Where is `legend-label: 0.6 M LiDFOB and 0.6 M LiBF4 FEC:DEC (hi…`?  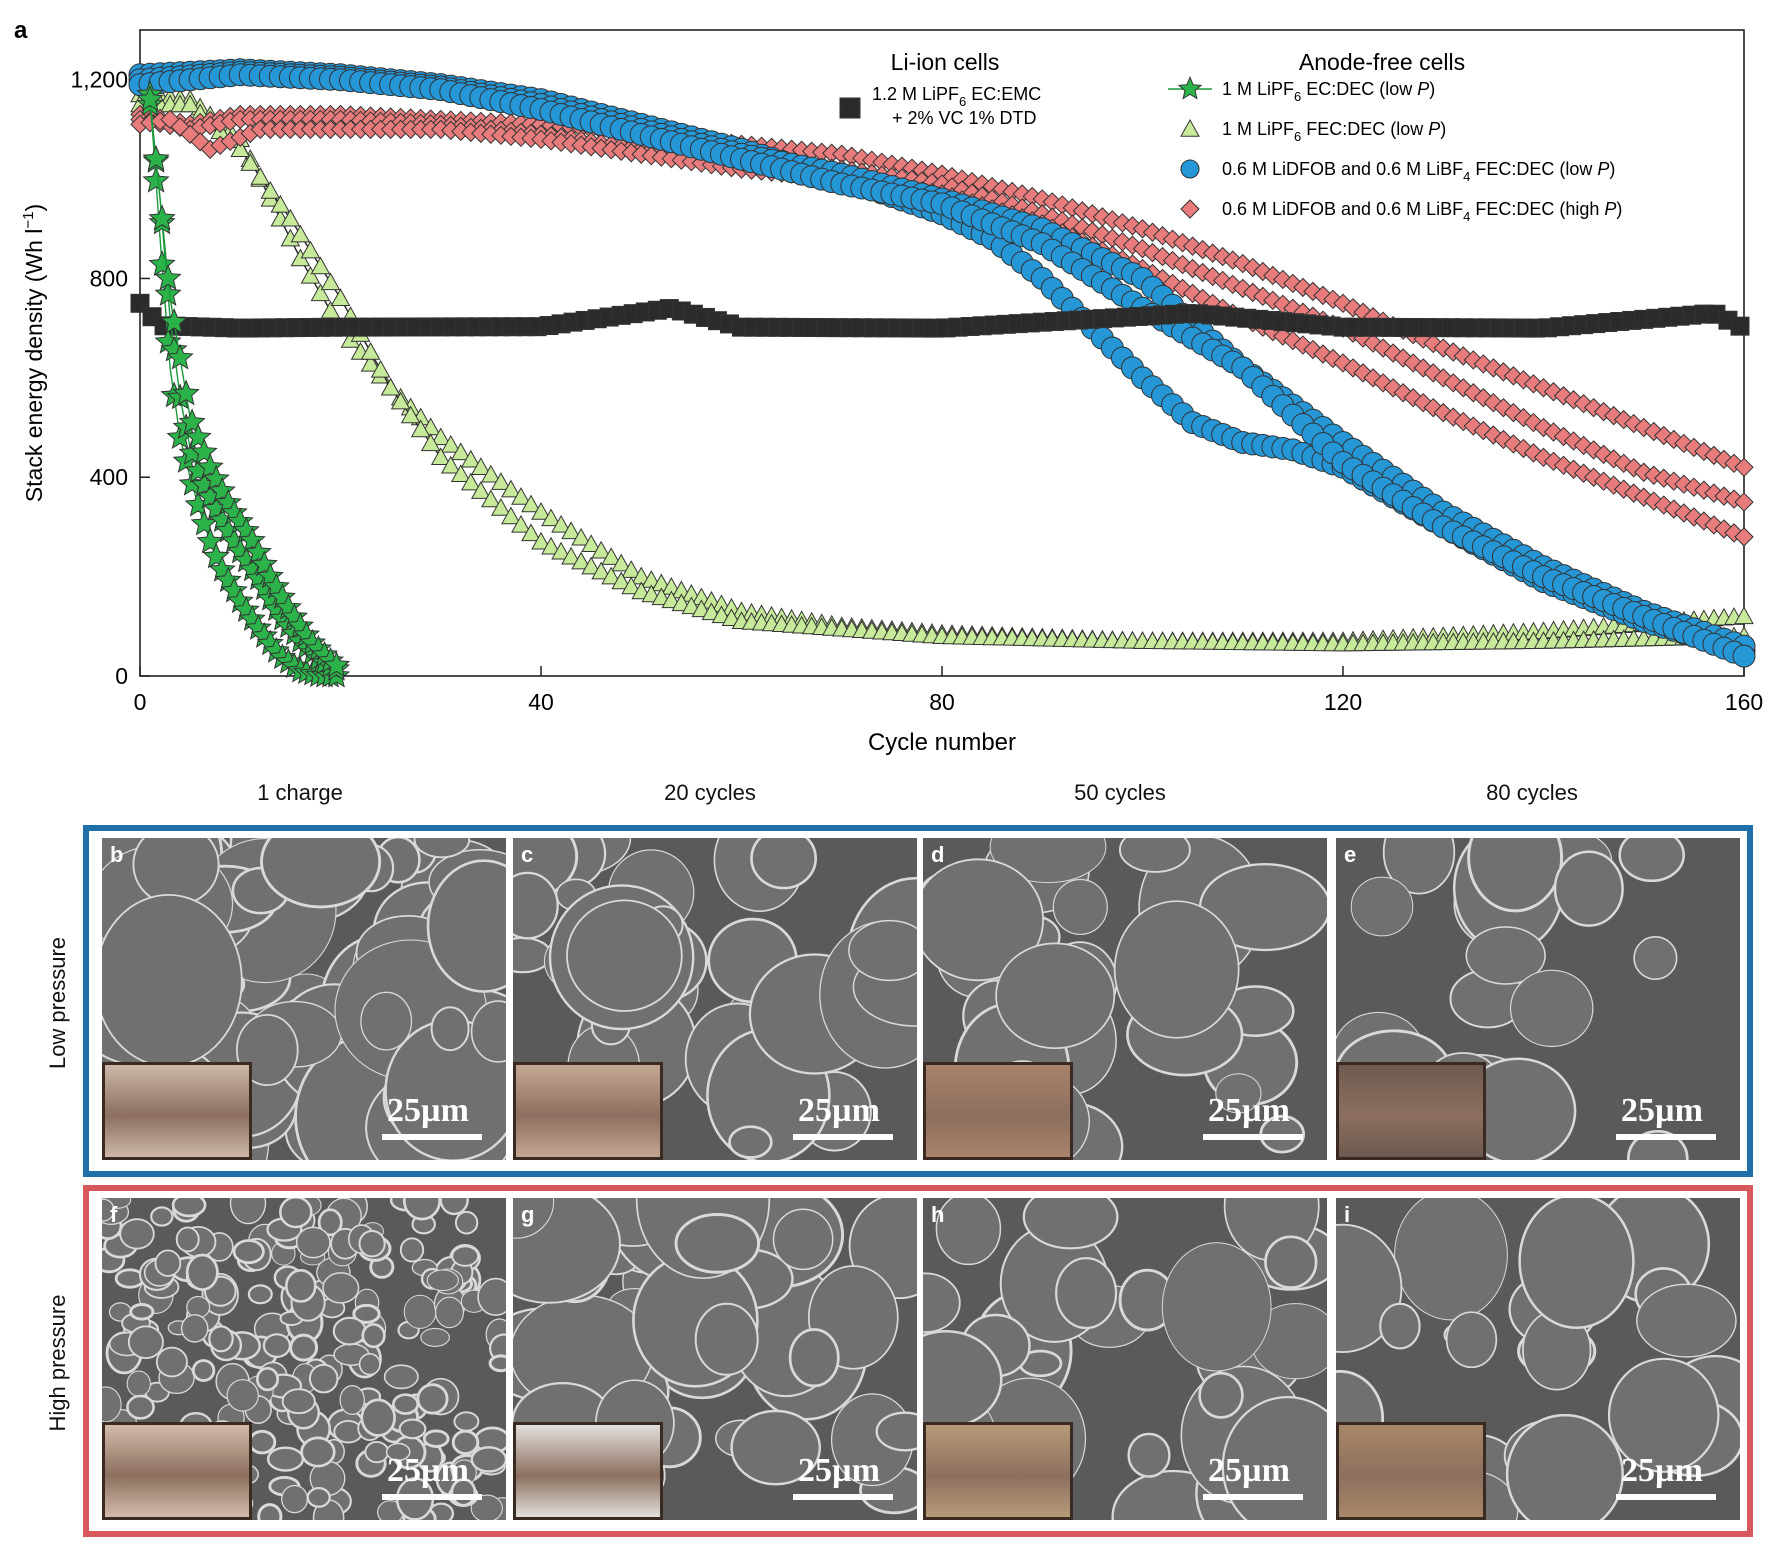 legend-label: 0.6 M LiDFOB and 0.6 M LiBF4 FEC:DEC (hi… is located at coordinates (1422, 211).